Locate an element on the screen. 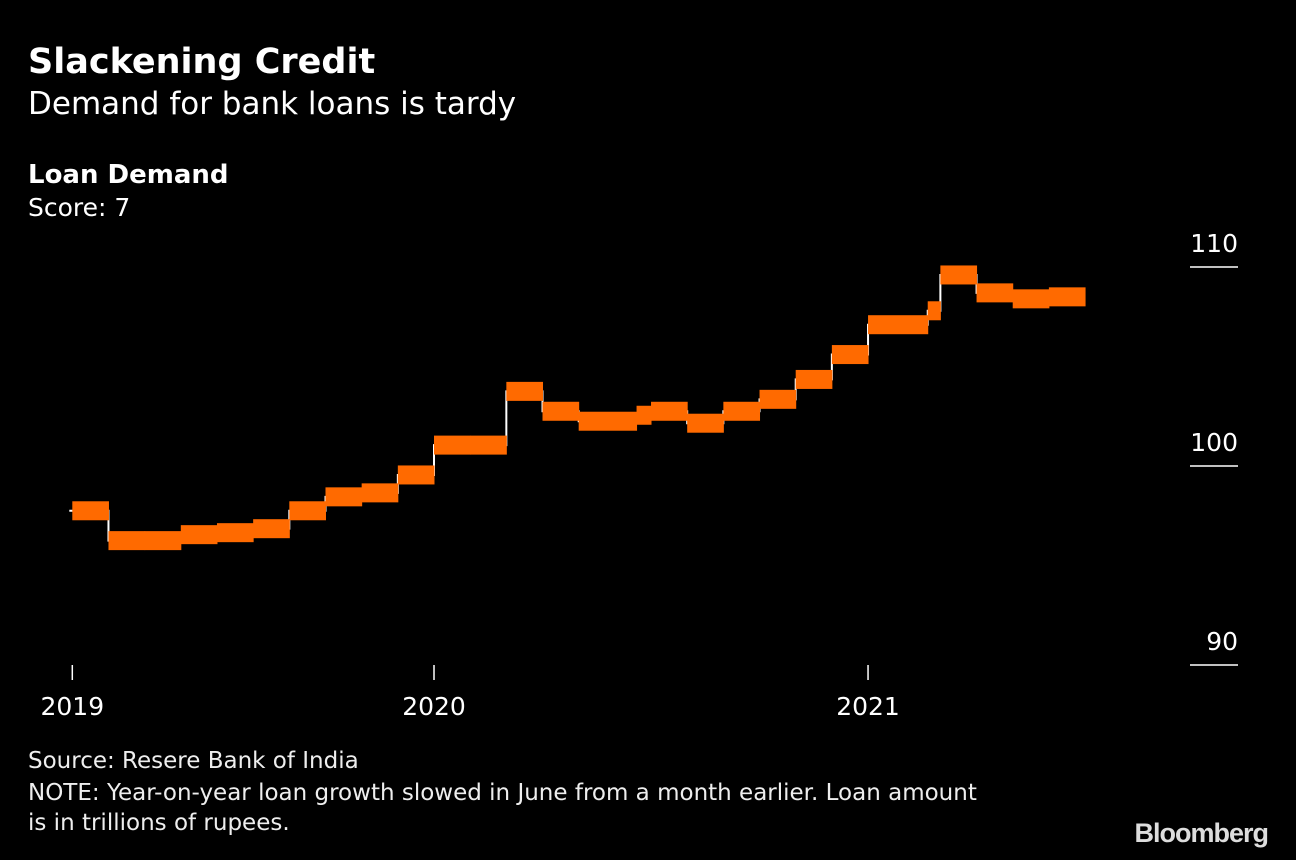  y-tick-label: 90 is located at coordinates (1222, 641).